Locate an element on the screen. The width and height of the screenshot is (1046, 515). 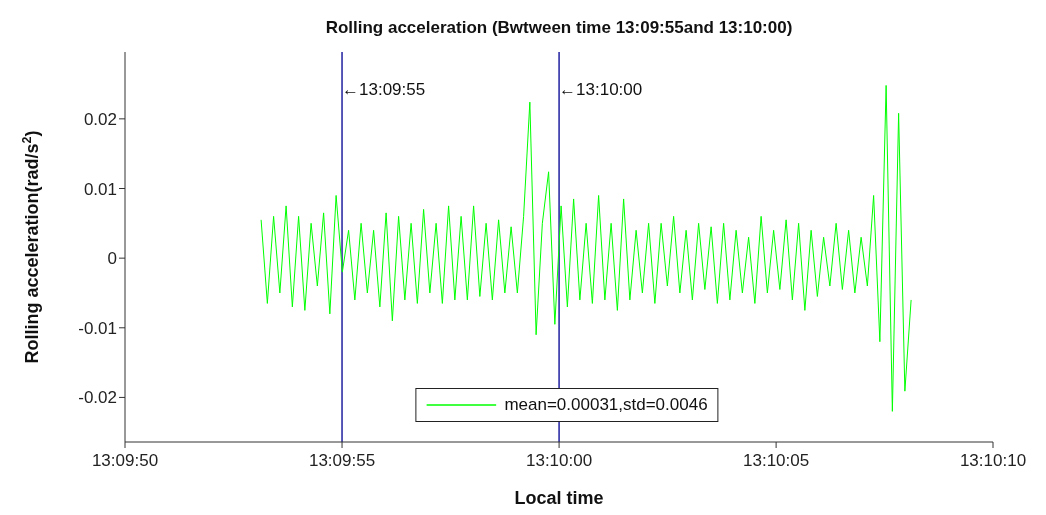
x-tick-label: 13:09:50 is located at coordinates (125, 461).